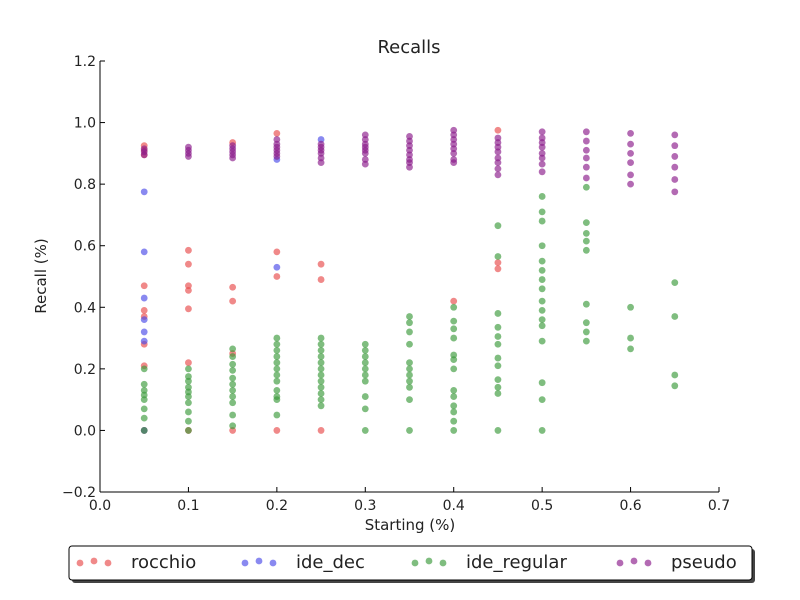  What do you see at coordinates (410, 525) in the screenshot?
I see `x-axis-label: Starting (%)` at bounding box center [410, 525].